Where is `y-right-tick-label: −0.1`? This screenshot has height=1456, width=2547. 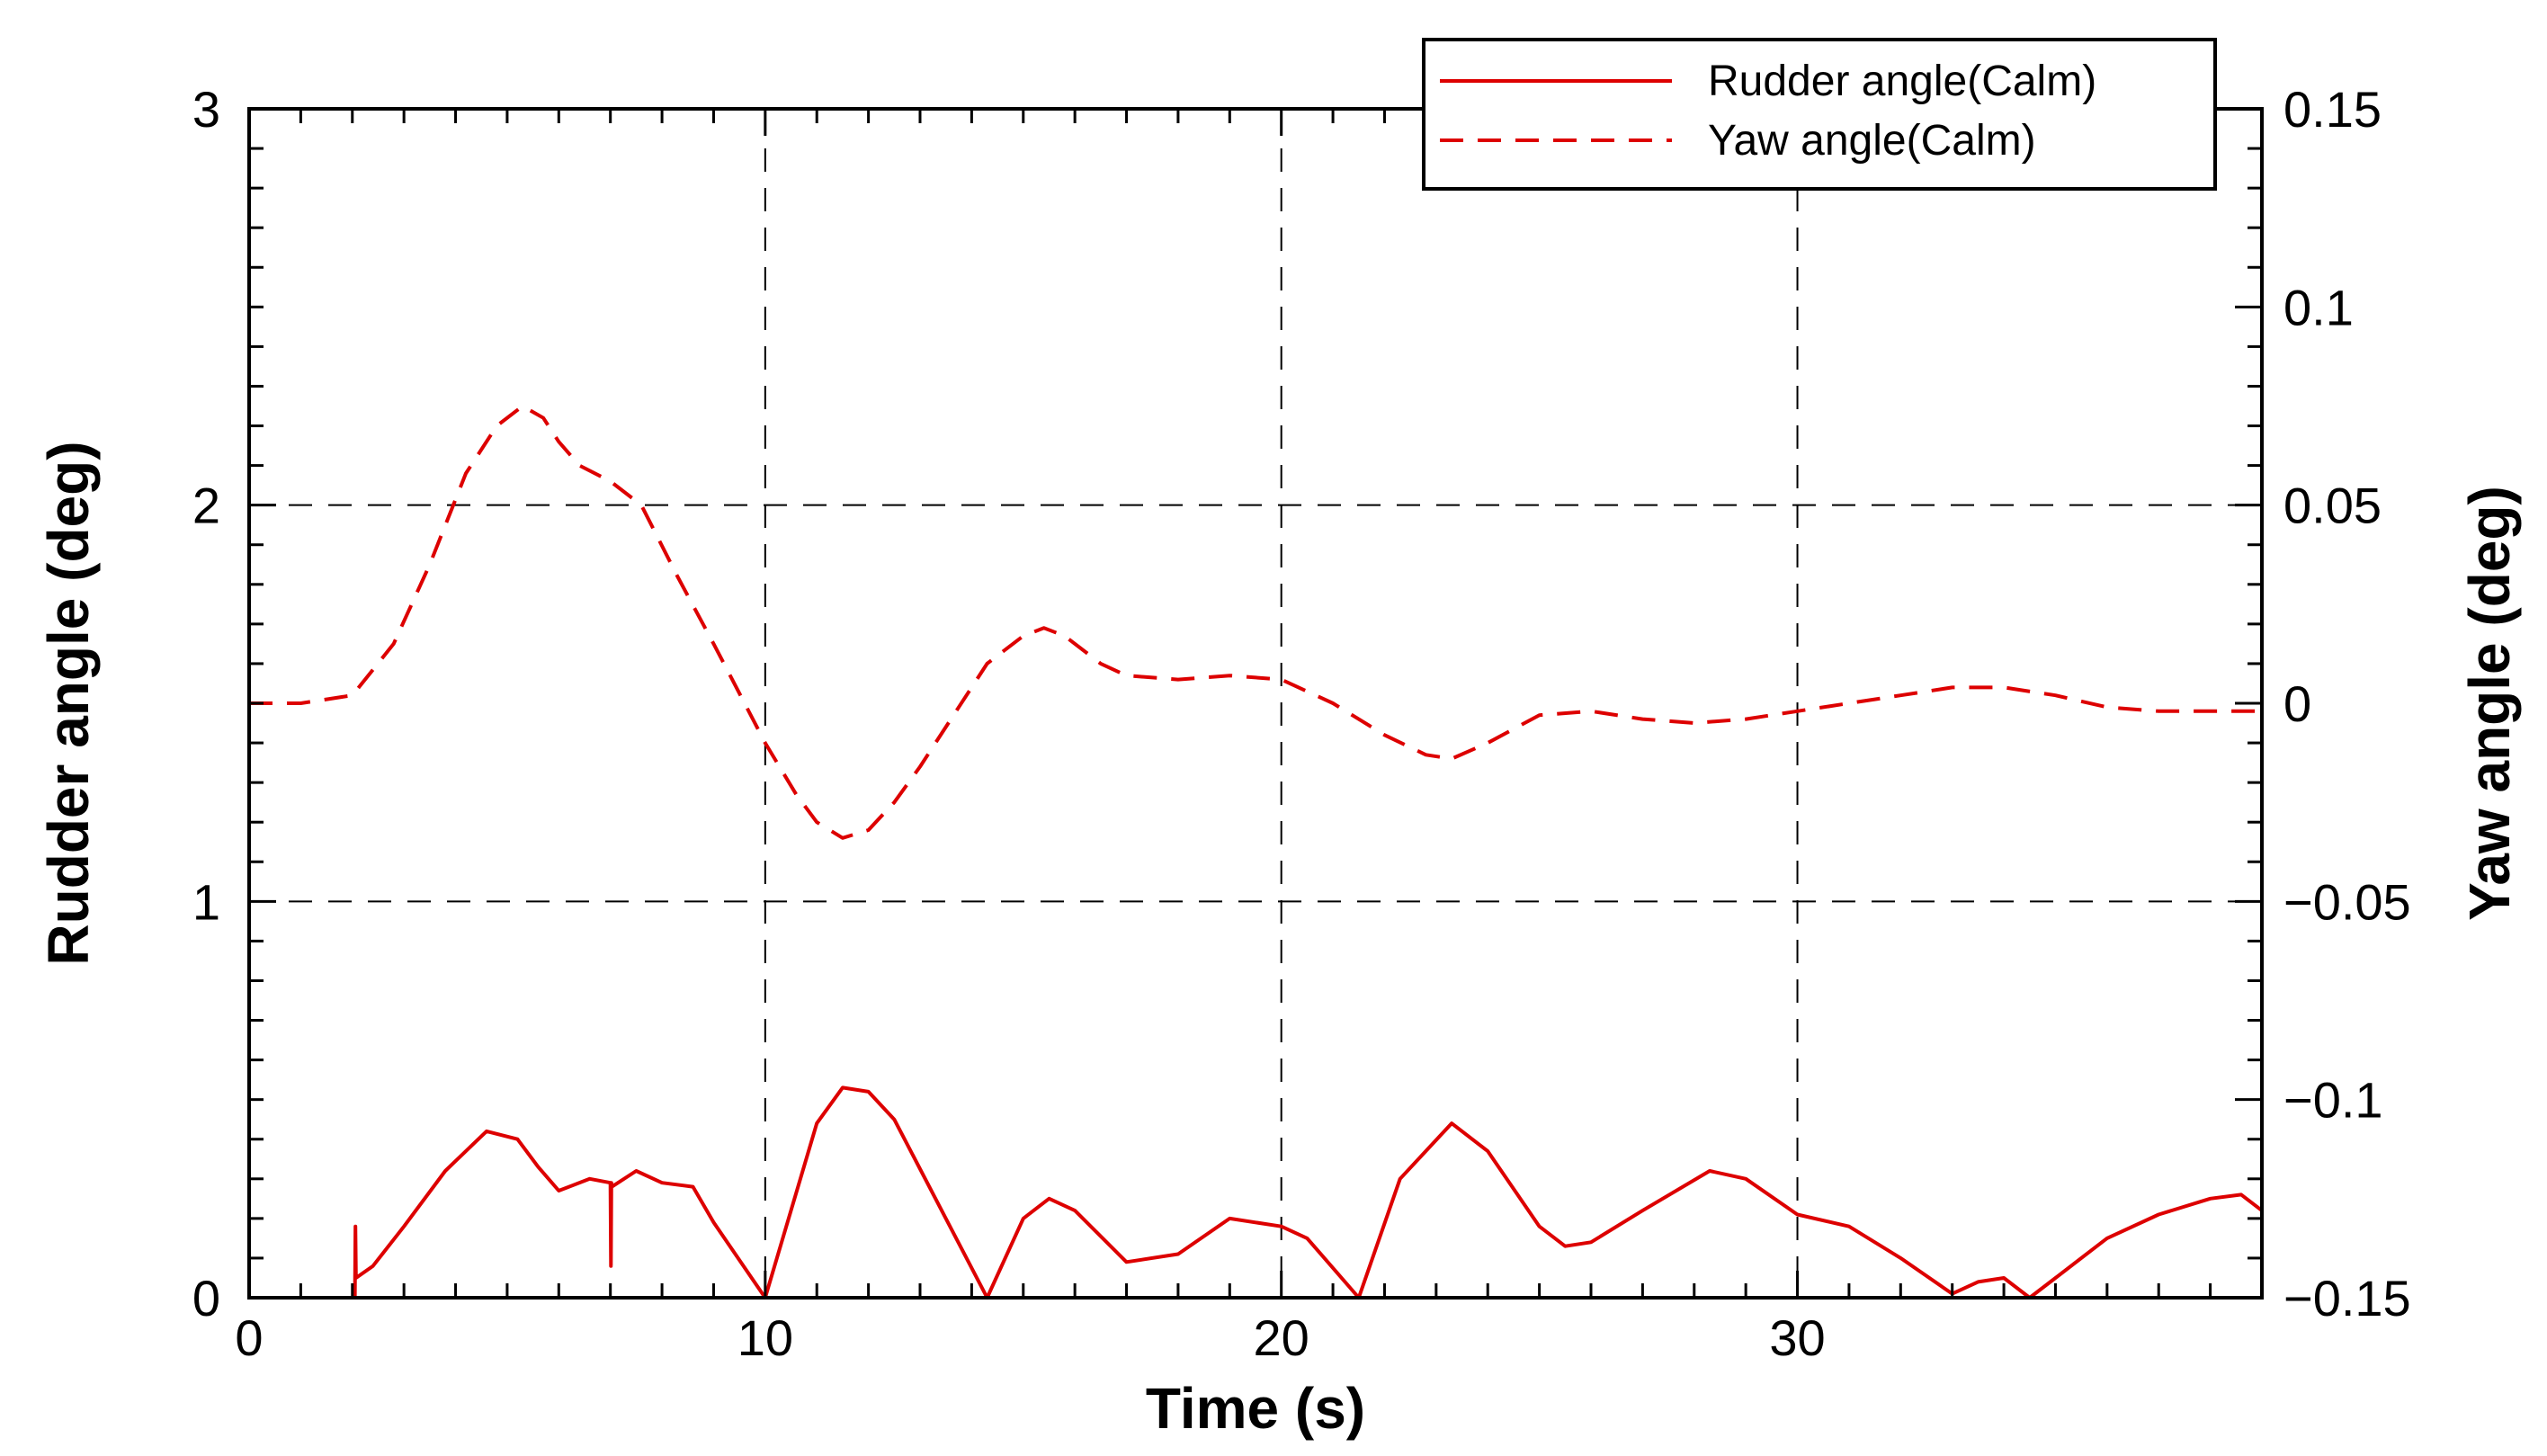 y-right-tick-label: −0.1 is located at coordinates (2333, 1100).